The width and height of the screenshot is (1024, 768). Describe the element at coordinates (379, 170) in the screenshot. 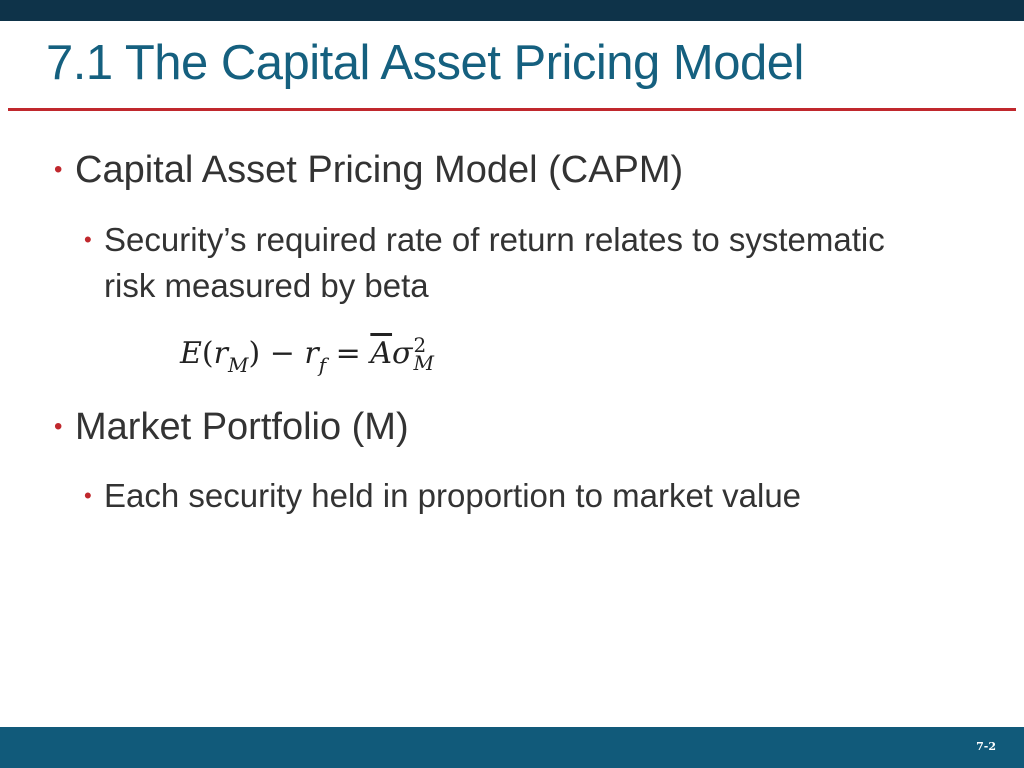

I see `bullet-capm-text: Capital Asset Pricing Model (CAPM)` at that location.